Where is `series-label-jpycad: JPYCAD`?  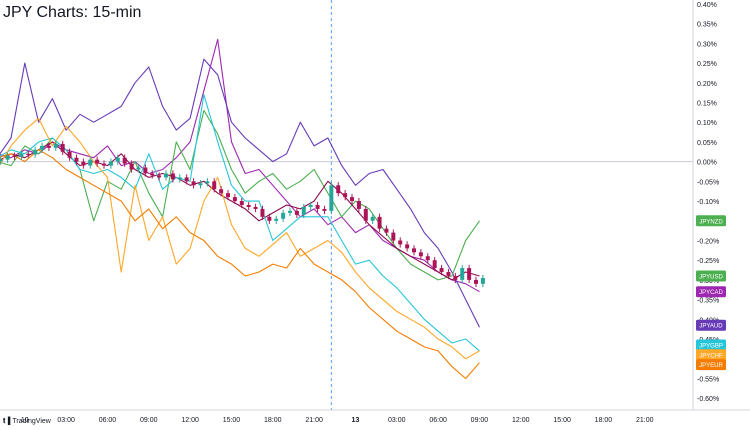 series-label-jpycad: JPYCAD is located at coordinates (711, 293).